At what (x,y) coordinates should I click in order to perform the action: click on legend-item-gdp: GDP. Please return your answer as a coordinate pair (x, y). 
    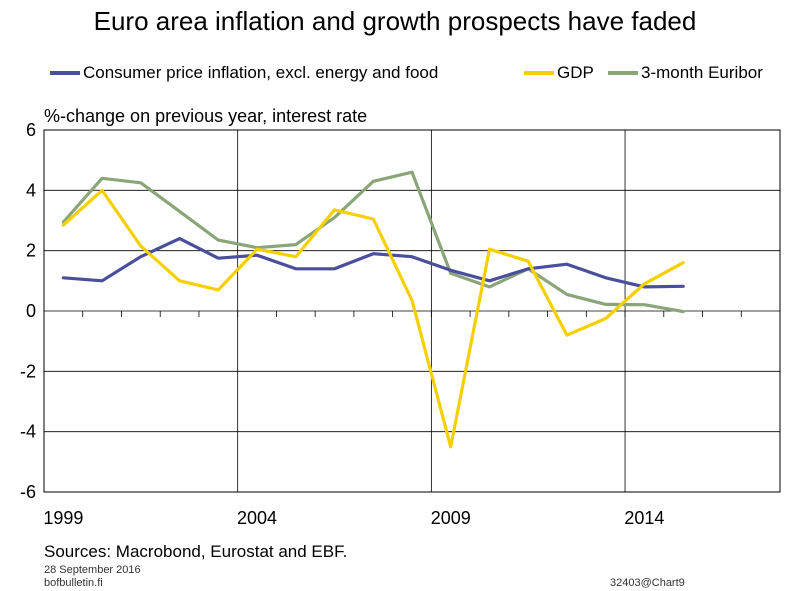
    Looking at the image, I should click on (559, 73).